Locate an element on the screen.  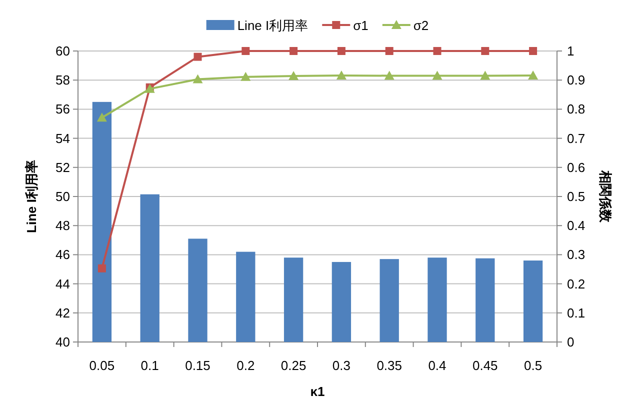
y2-tick-label: 0.4 is located at coordinates (576, 226).